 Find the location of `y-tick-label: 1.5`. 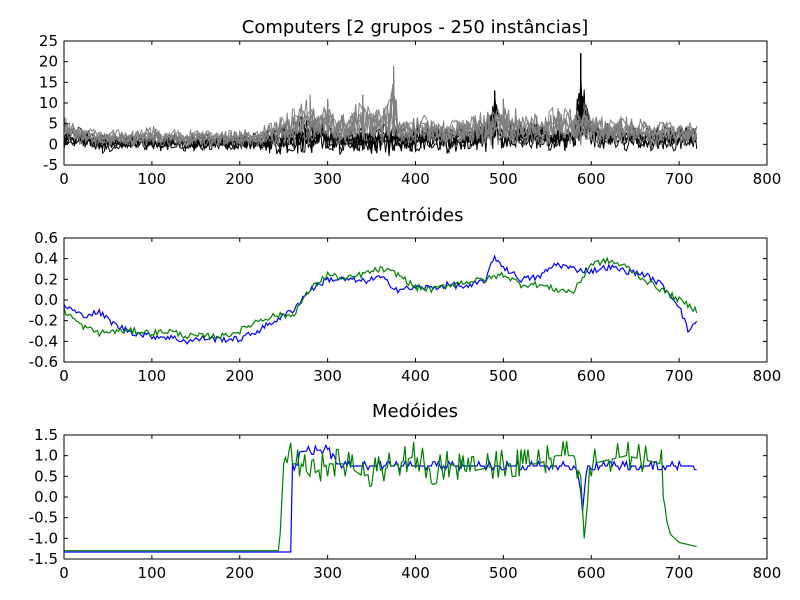

y-tick-label: 1.5 is located at coordinates (46, 435).